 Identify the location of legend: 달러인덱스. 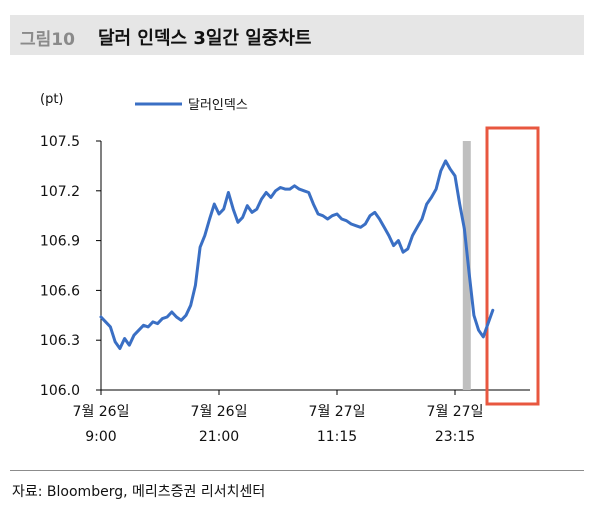
(191, 105).